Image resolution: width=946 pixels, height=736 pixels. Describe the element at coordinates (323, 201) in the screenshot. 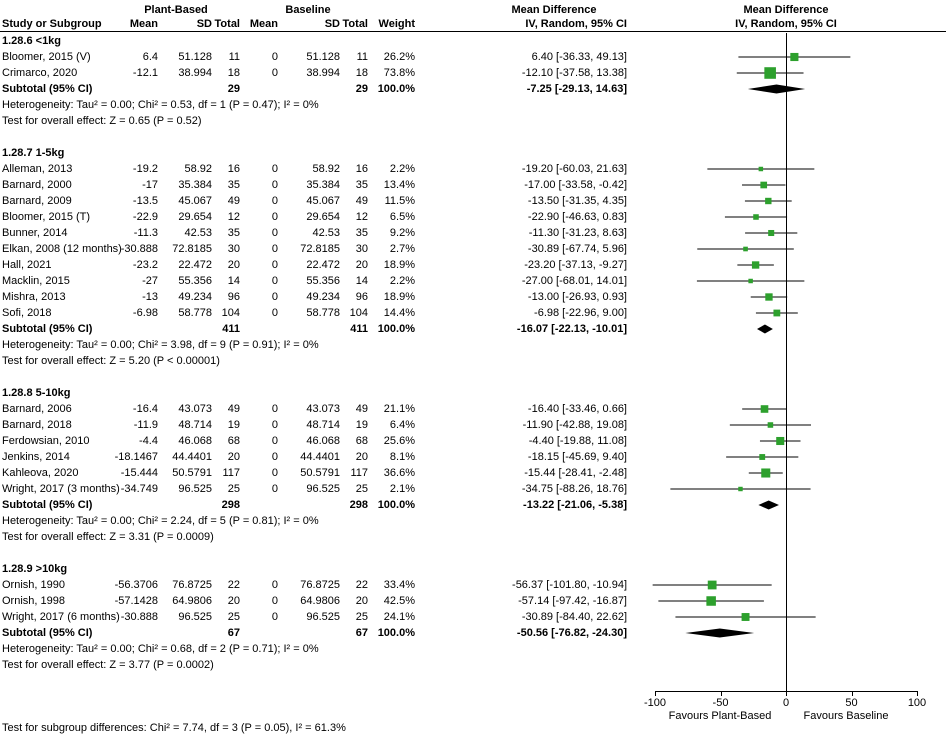

I see `baseline-sd: 45.067` at that location.